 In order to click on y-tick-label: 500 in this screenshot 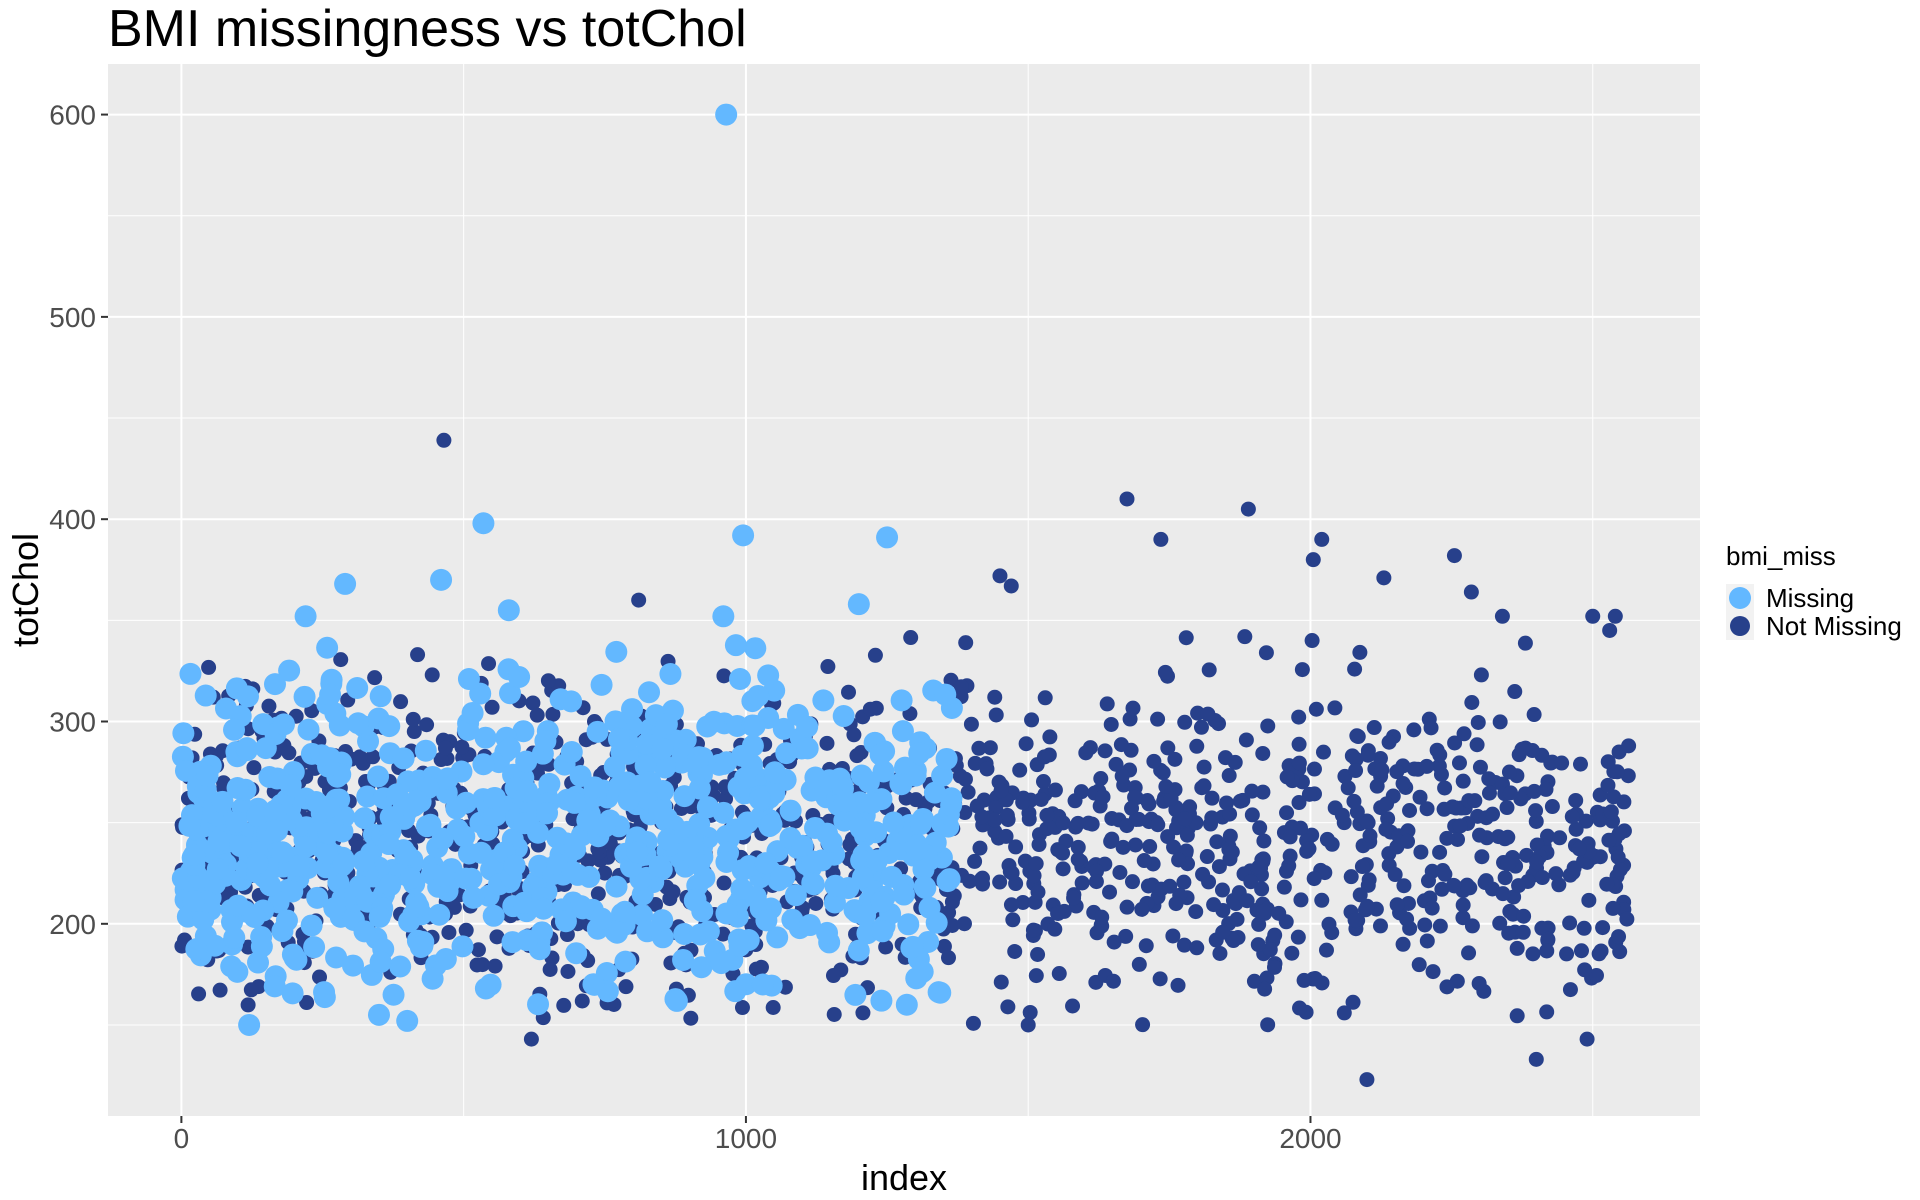, I will do `click(72, 317)`.